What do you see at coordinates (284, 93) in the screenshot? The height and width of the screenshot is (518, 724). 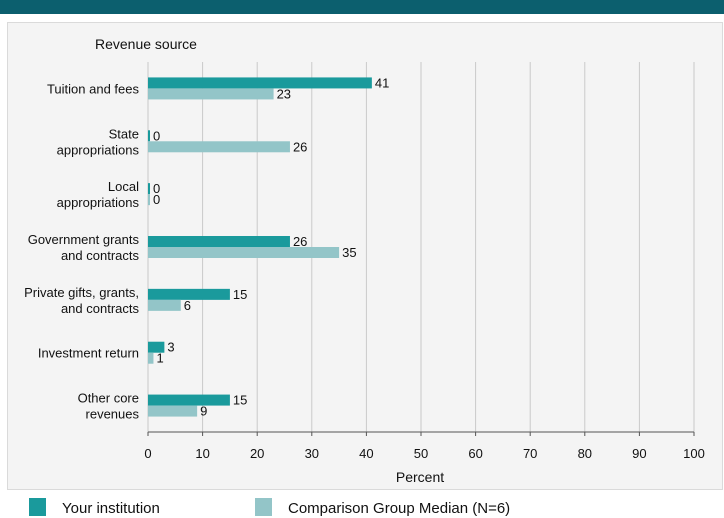 I see `data-label: 23` at bounding box center [284, 93].